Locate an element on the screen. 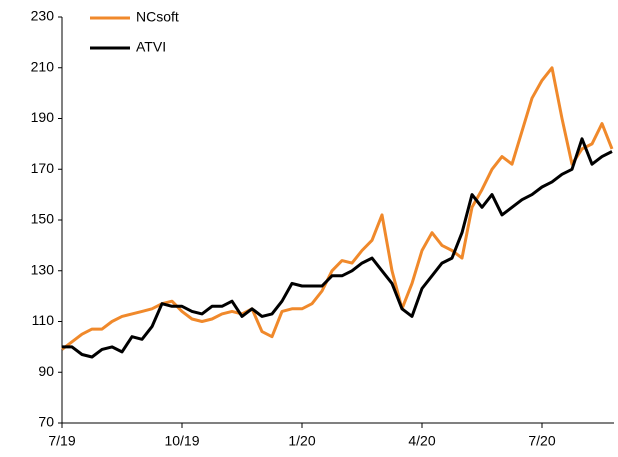 The width and height of the screenshot is (618, 457). y-tick-label: 230 is located at coordinates (43, 16).